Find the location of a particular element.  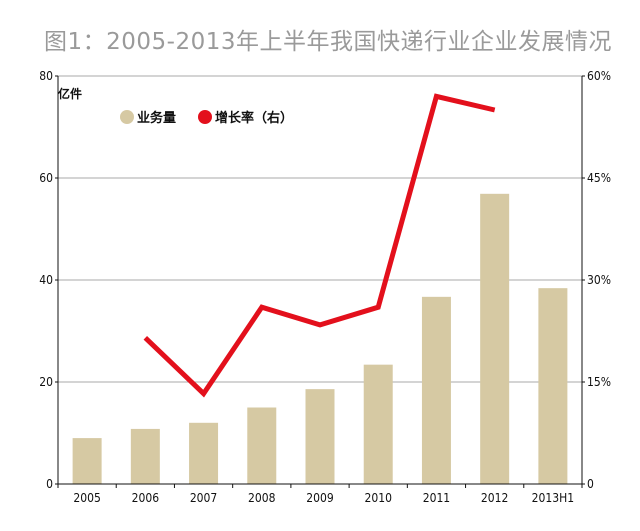

y-left-tick-label: 0 is located at coordinates (49, 484).